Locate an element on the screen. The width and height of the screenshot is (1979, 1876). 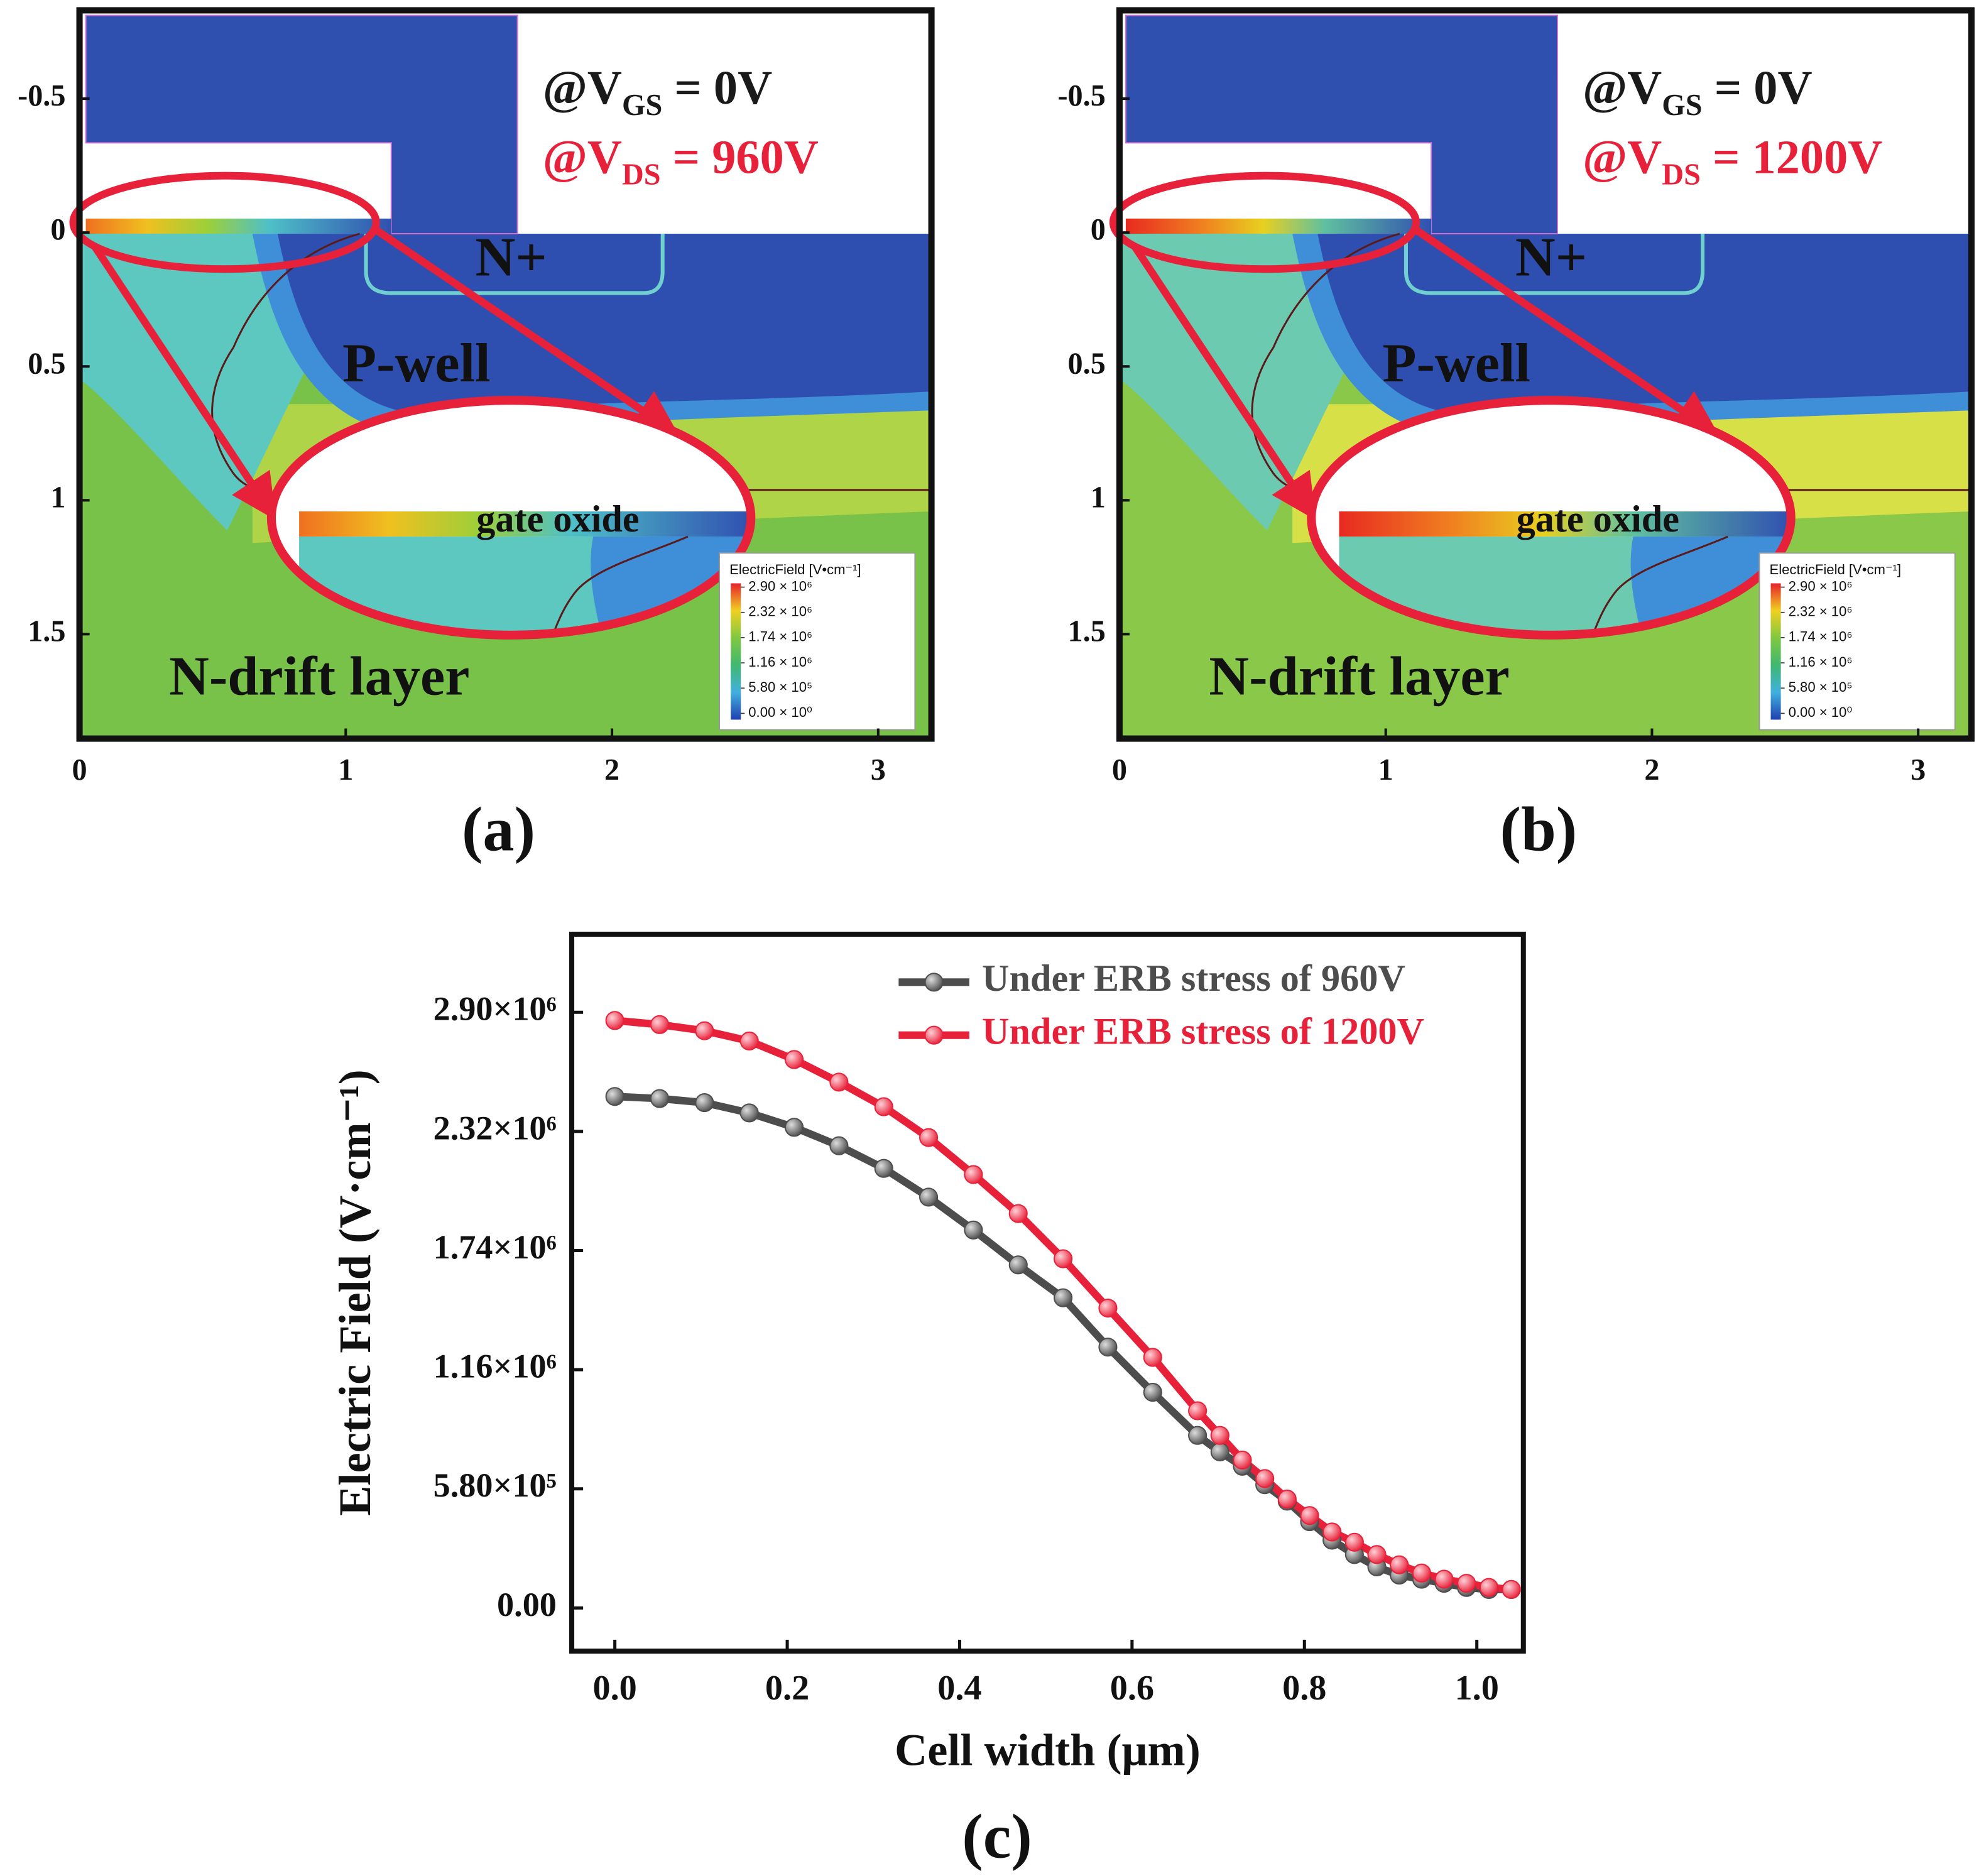
bias-sub: DS is located at coordinates (1681, 175).